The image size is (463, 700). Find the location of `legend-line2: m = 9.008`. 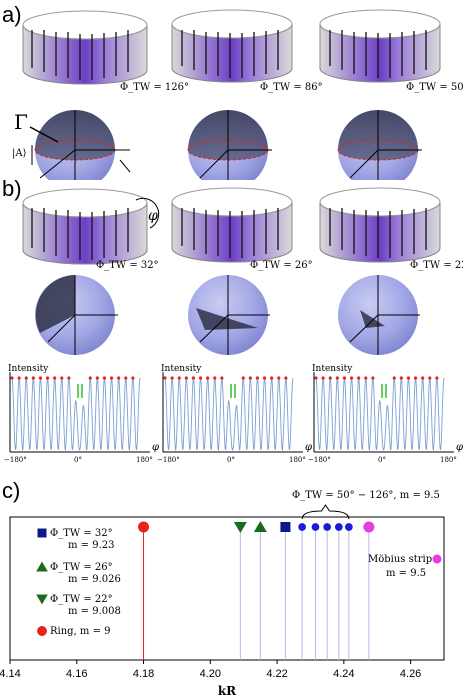

legend-line2: m = 9.008 is located at coordinates (94, 611).